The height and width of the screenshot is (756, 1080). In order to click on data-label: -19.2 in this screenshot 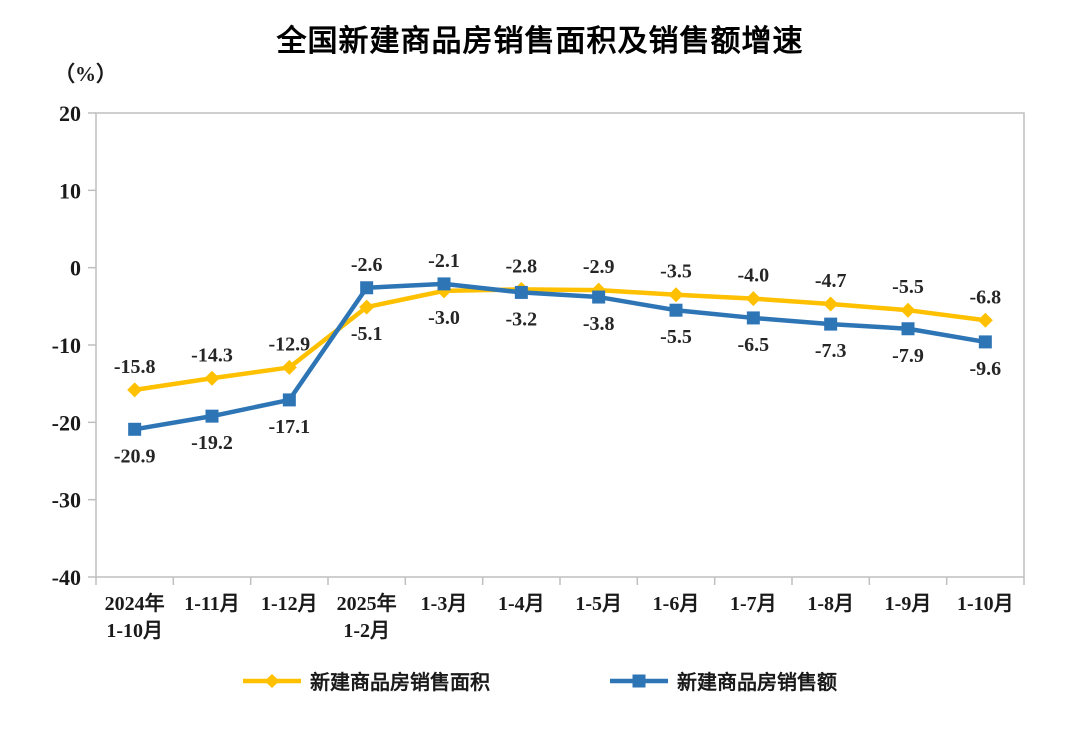, I will do `click(212, 443)`.